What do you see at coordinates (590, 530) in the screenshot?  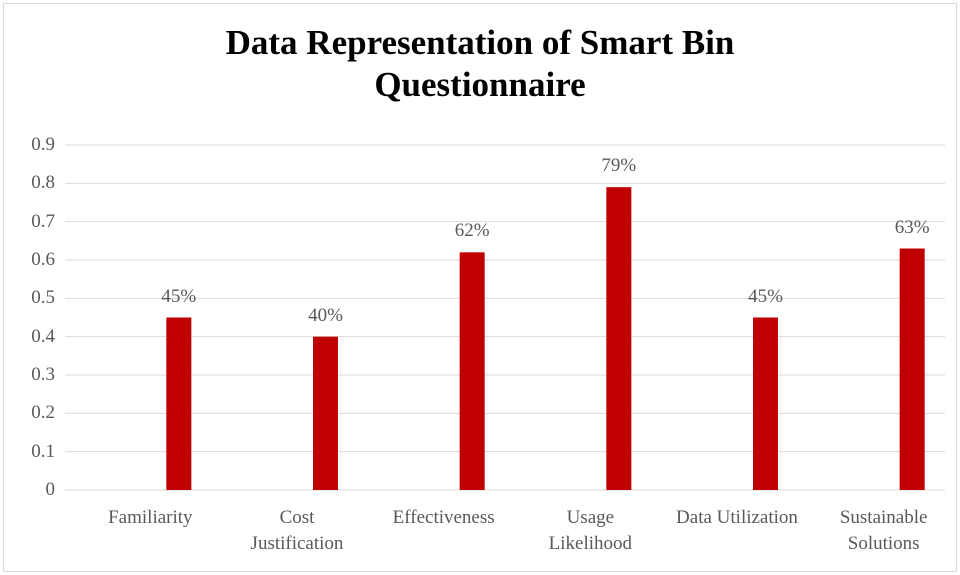 I see `x-tick-label: Usage Likelihood` at bounding box center [590, 530].